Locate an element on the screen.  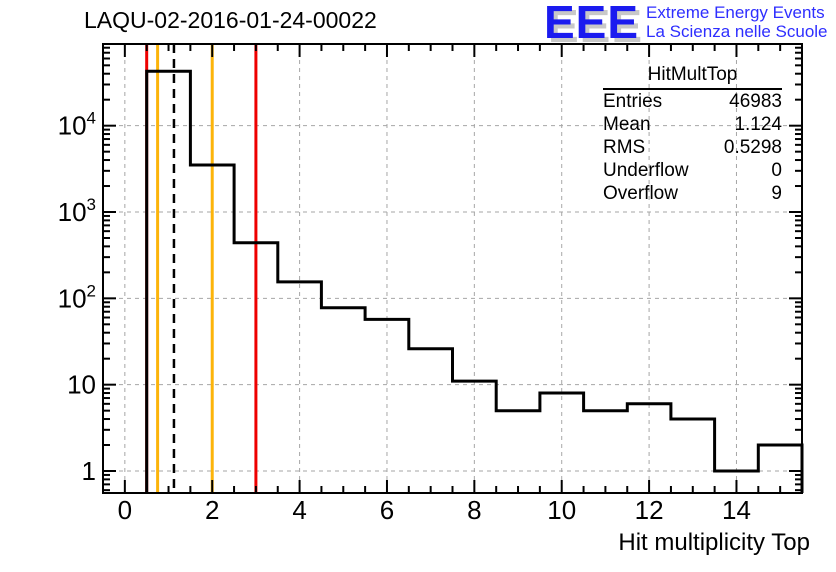
stats-row-overflow: Overflow 9 is located at coordinates (692, 193).